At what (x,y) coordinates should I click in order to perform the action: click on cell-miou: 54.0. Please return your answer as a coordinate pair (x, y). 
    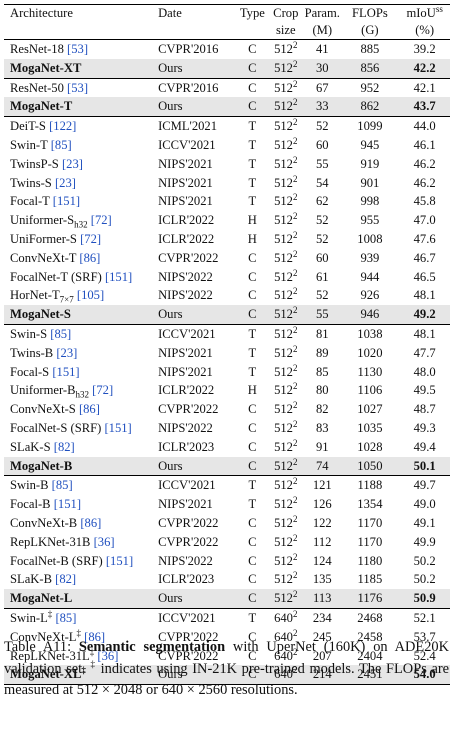
    Looking at the image, I should click on (424, 675).